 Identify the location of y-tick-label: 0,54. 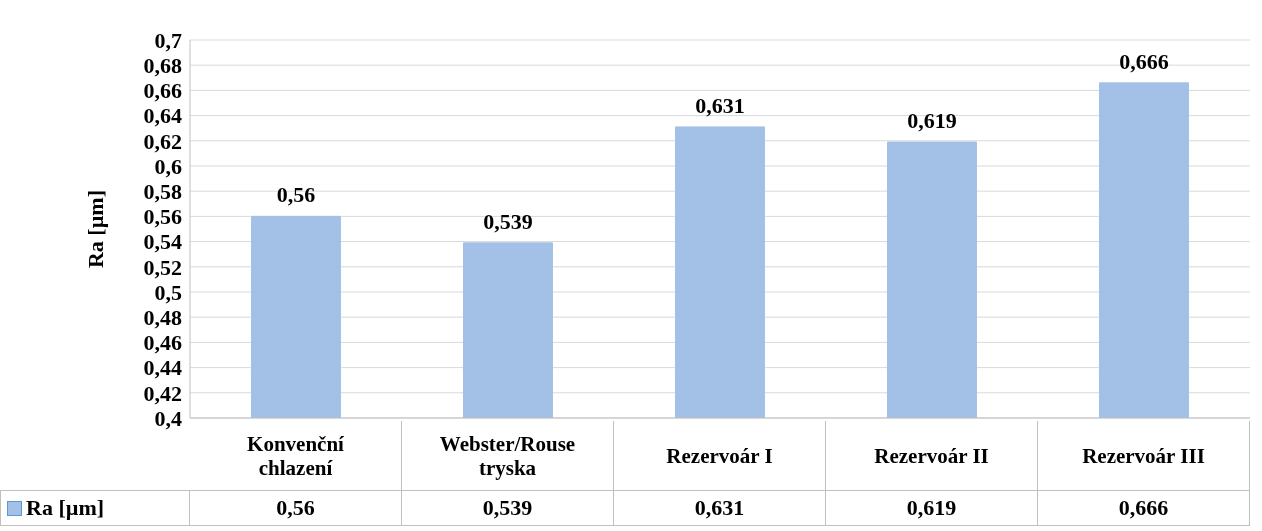
(162, 242).